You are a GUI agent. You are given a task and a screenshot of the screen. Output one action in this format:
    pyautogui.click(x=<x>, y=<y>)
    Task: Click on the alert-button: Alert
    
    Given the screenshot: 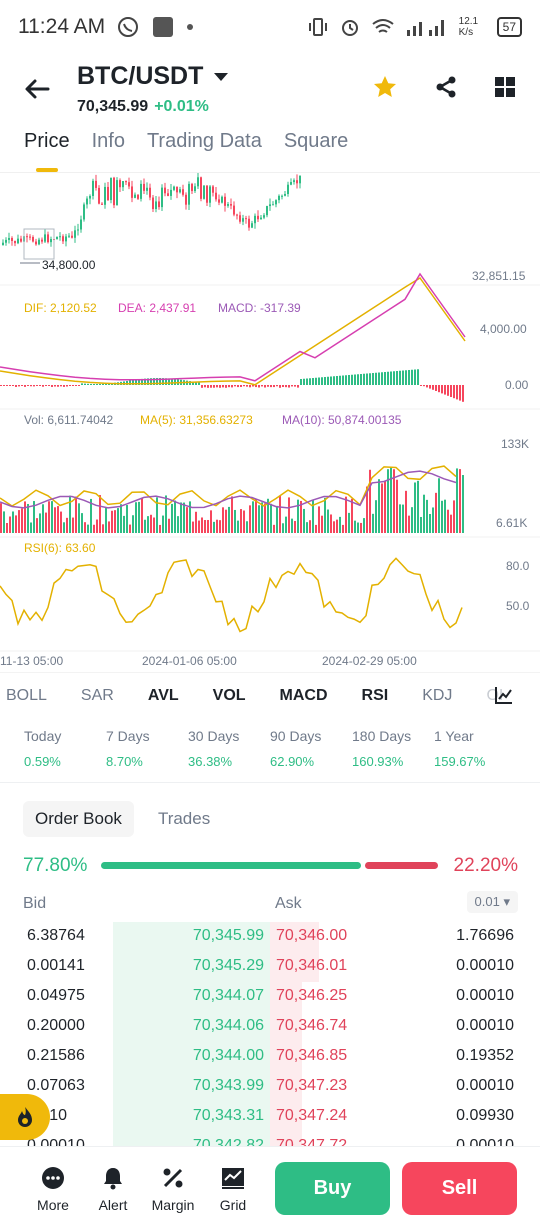 What is the action you would take?
    pyautogui.click(x=113, y=1189)
    